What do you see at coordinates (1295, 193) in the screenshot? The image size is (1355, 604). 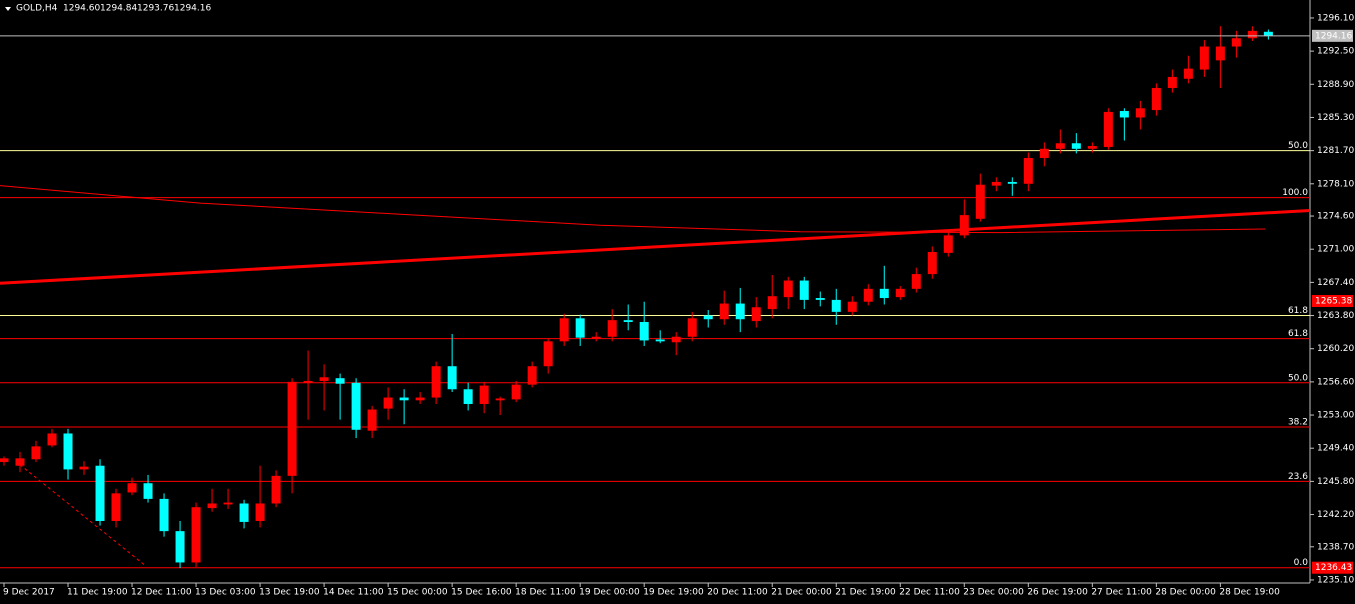 I see `level-label: 100.0` at bounding box center [1295, 193].